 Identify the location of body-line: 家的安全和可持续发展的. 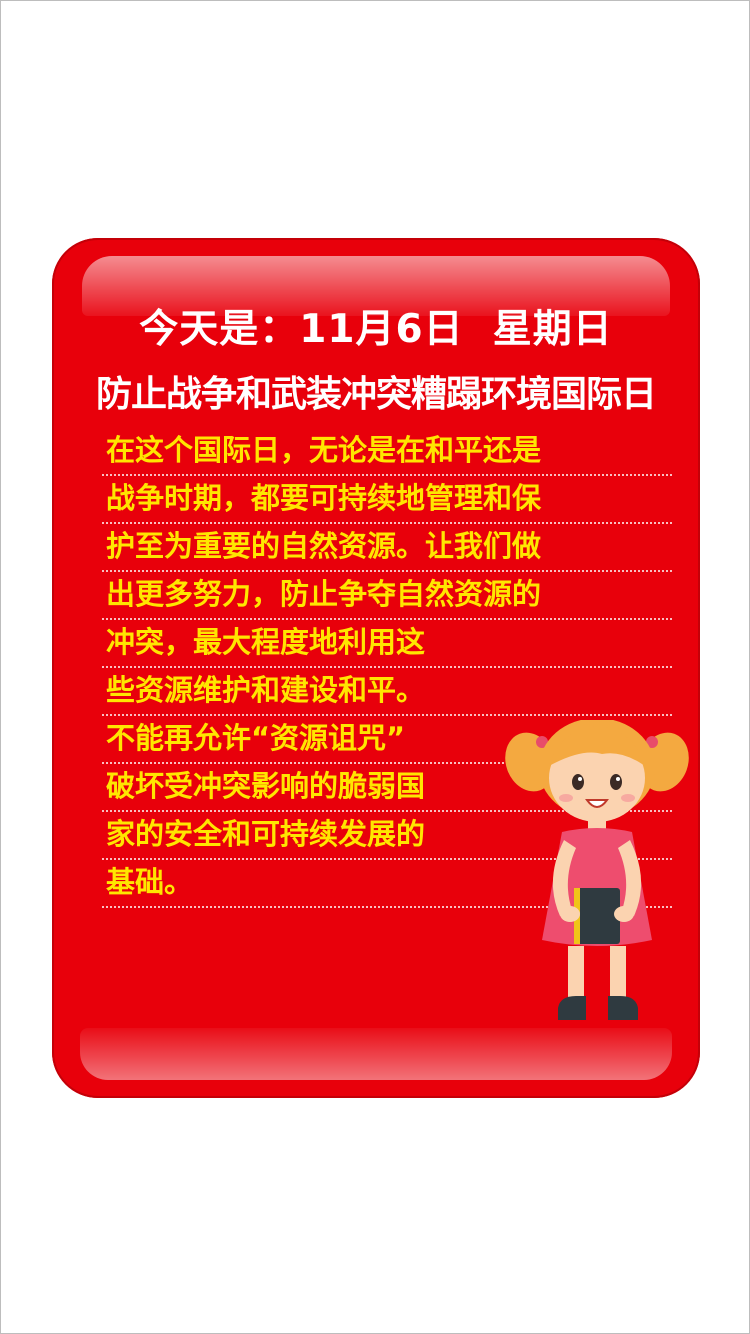
(387, 836).